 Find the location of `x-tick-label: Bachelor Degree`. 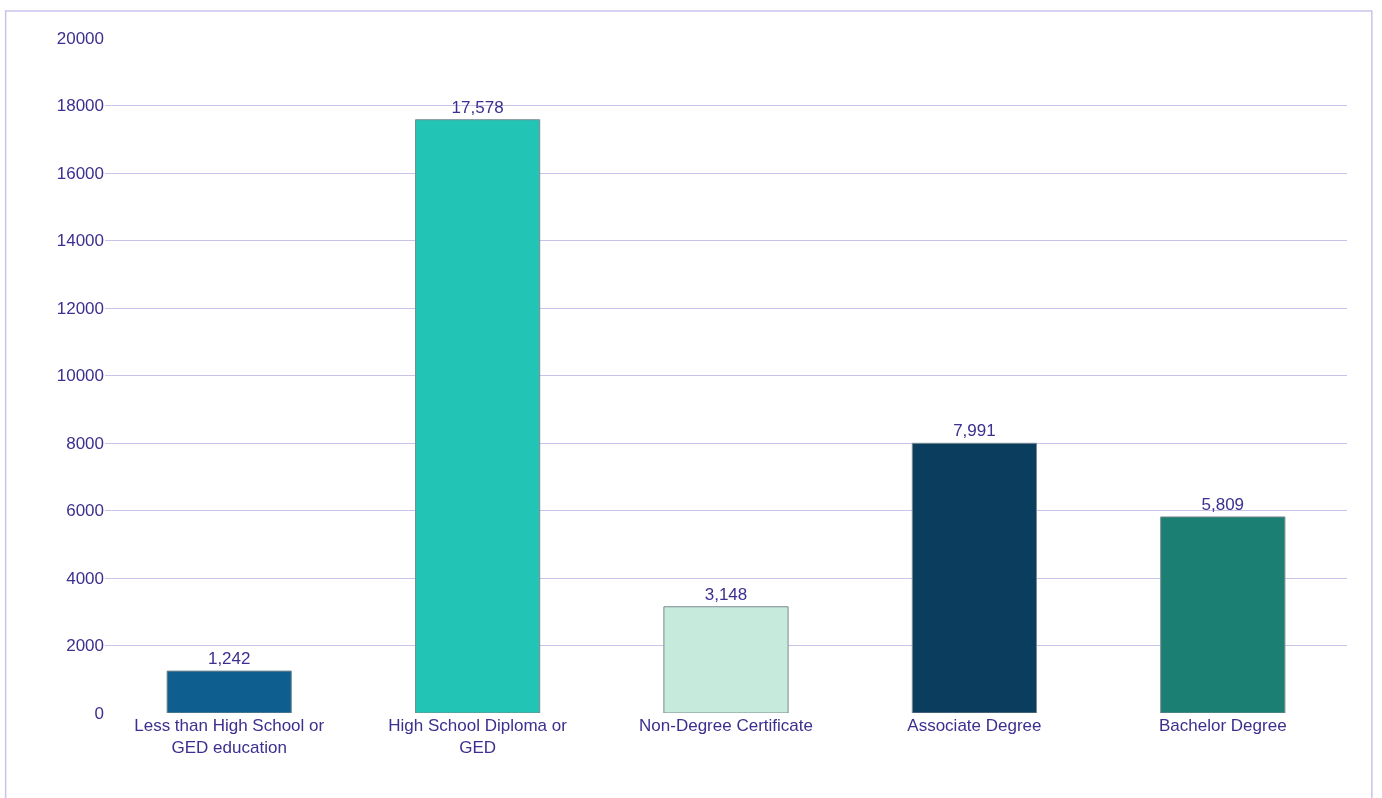

x-tick-label: Bachelor Degree is located at coordinates (1223, 725).